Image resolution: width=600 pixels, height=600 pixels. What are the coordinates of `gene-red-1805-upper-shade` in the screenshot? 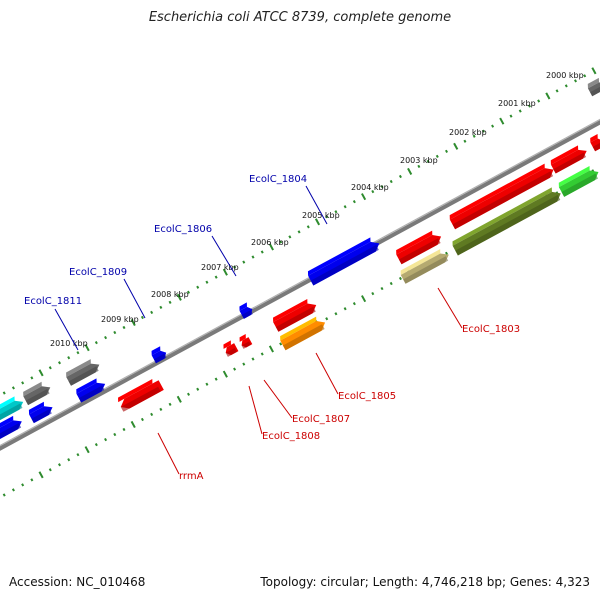 It's located at (295, 319).